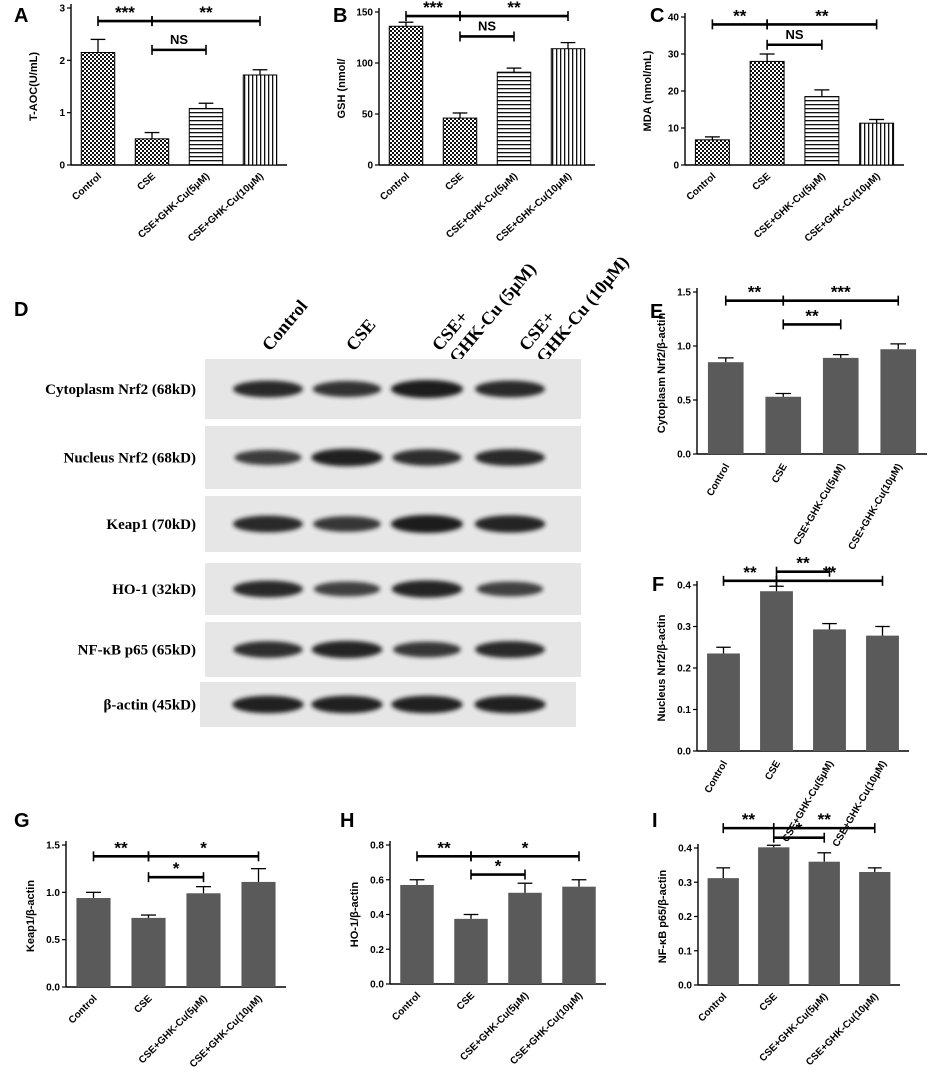  Describe the element at coordinates (21, 16) in the screenshot. I see `panel-letter: A` at that location.